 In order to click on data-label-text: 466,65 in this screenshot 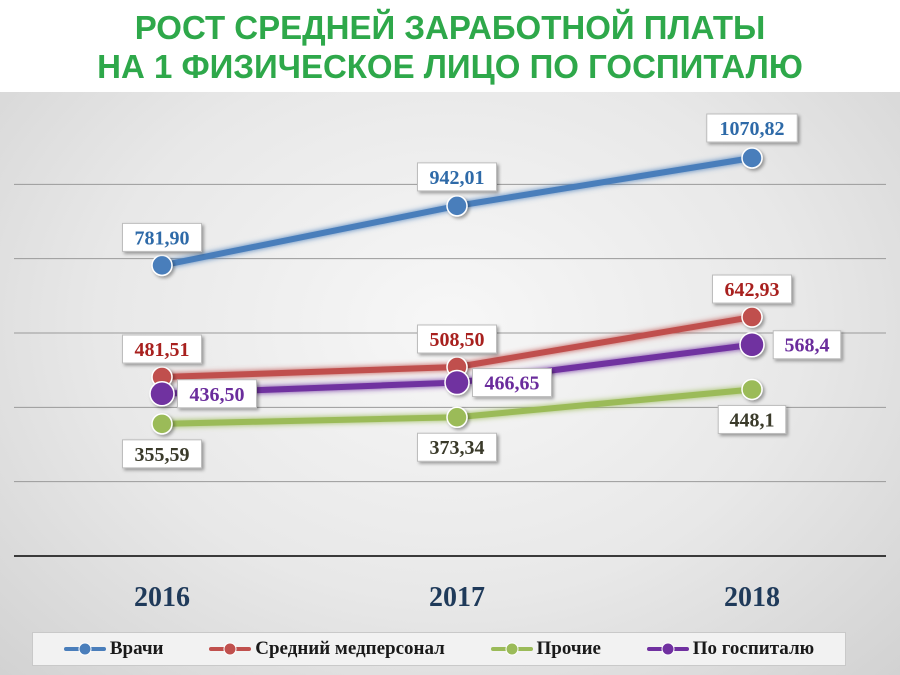, I will do `click(512, 384)`.